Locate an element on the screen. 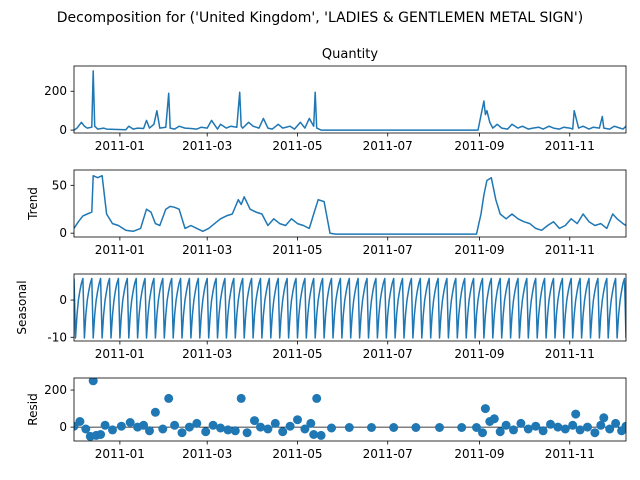 The height and width of the screenshot is (480, 640). resid-xtick-label: 2011-07 is located at coordinates (388, 454).